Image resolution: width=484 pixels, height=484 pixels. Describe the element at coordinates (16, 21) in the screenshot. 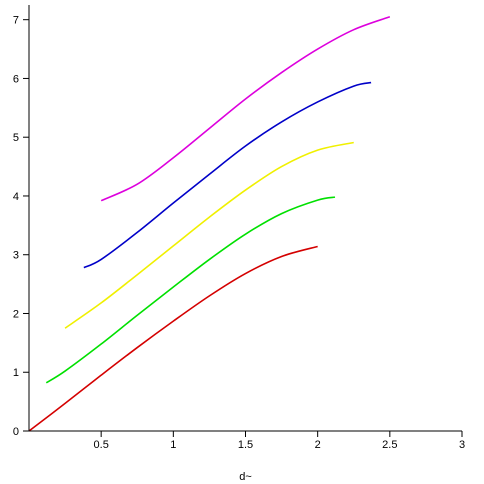

I see `y-tick-label: 7` at that location.